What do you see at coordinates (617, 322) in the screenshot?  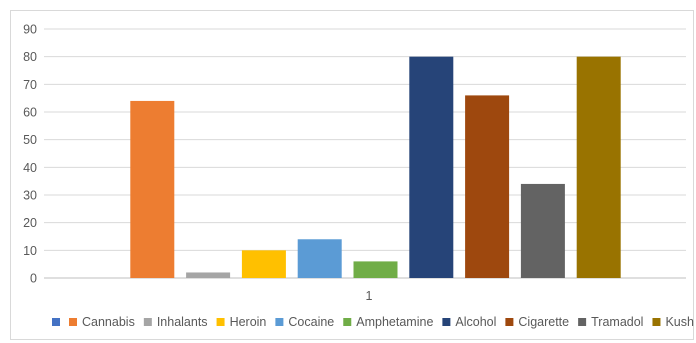 I see `legend-label: Tramadol` at bounding box center [617, 322].